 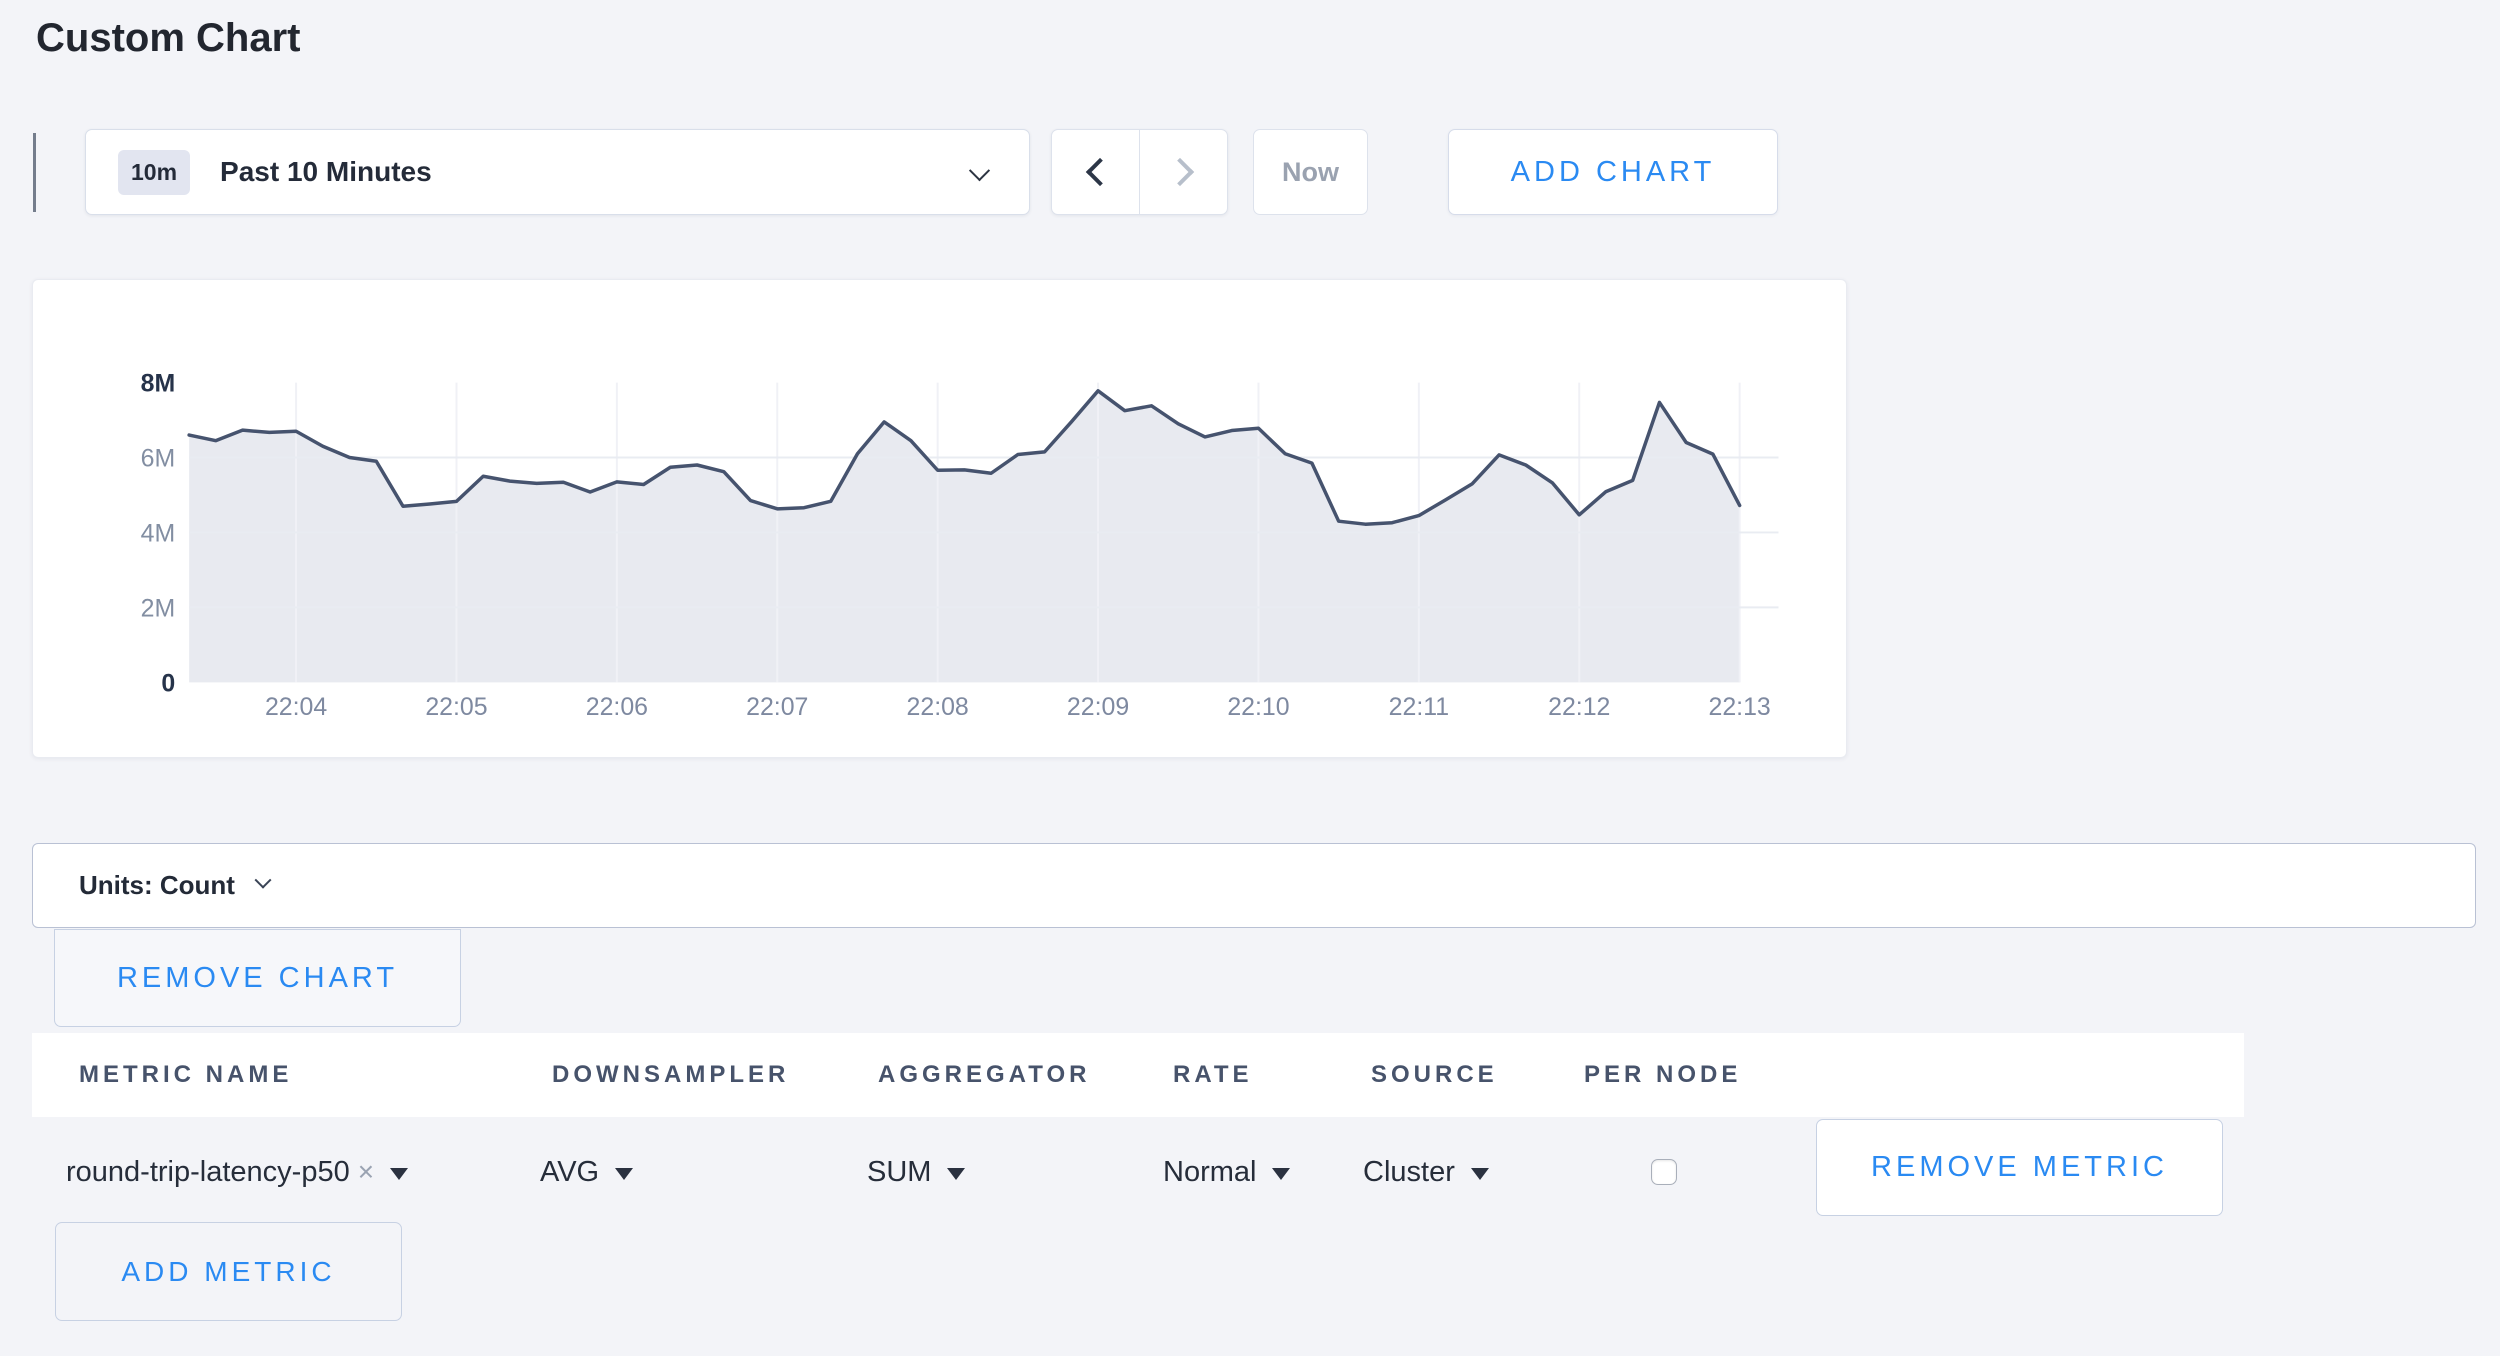 What do you see at coordinates (168, 38) in the screenshot?
I see `page-title: Custom Chart` at bounding box center [168, 38].